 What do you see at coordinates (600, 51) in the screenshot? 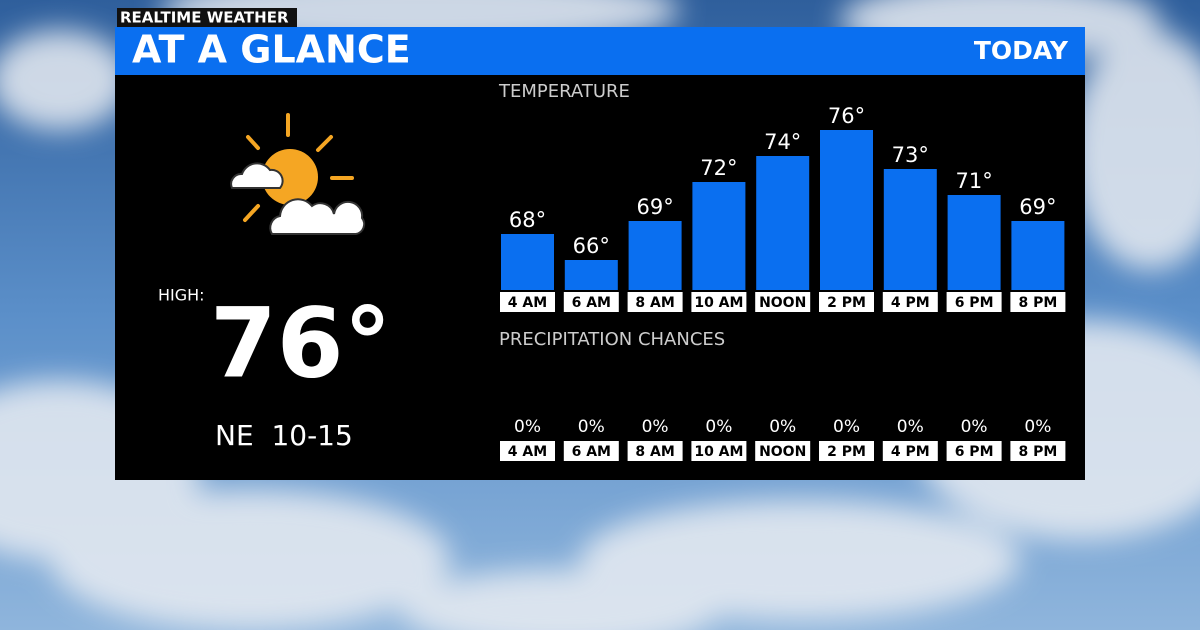
I see `header-bar` at bounding box center [600, 51].